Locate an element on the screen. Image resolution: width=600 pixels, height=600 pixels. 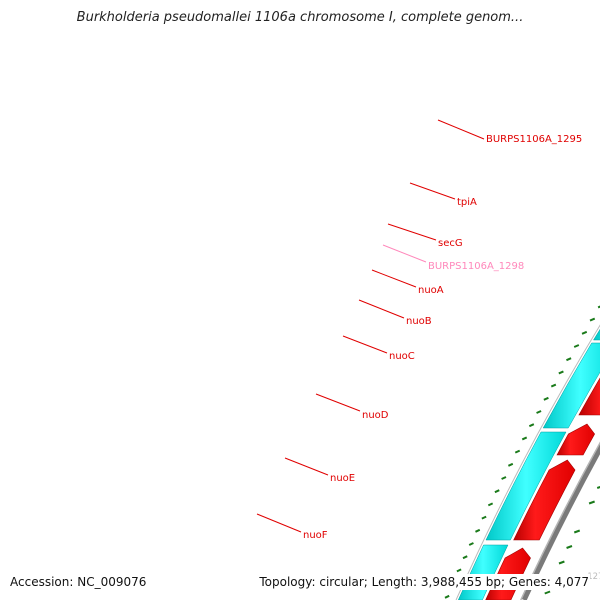
accession-text: Accession: NC_009076 is located at coordinates (78, 582).